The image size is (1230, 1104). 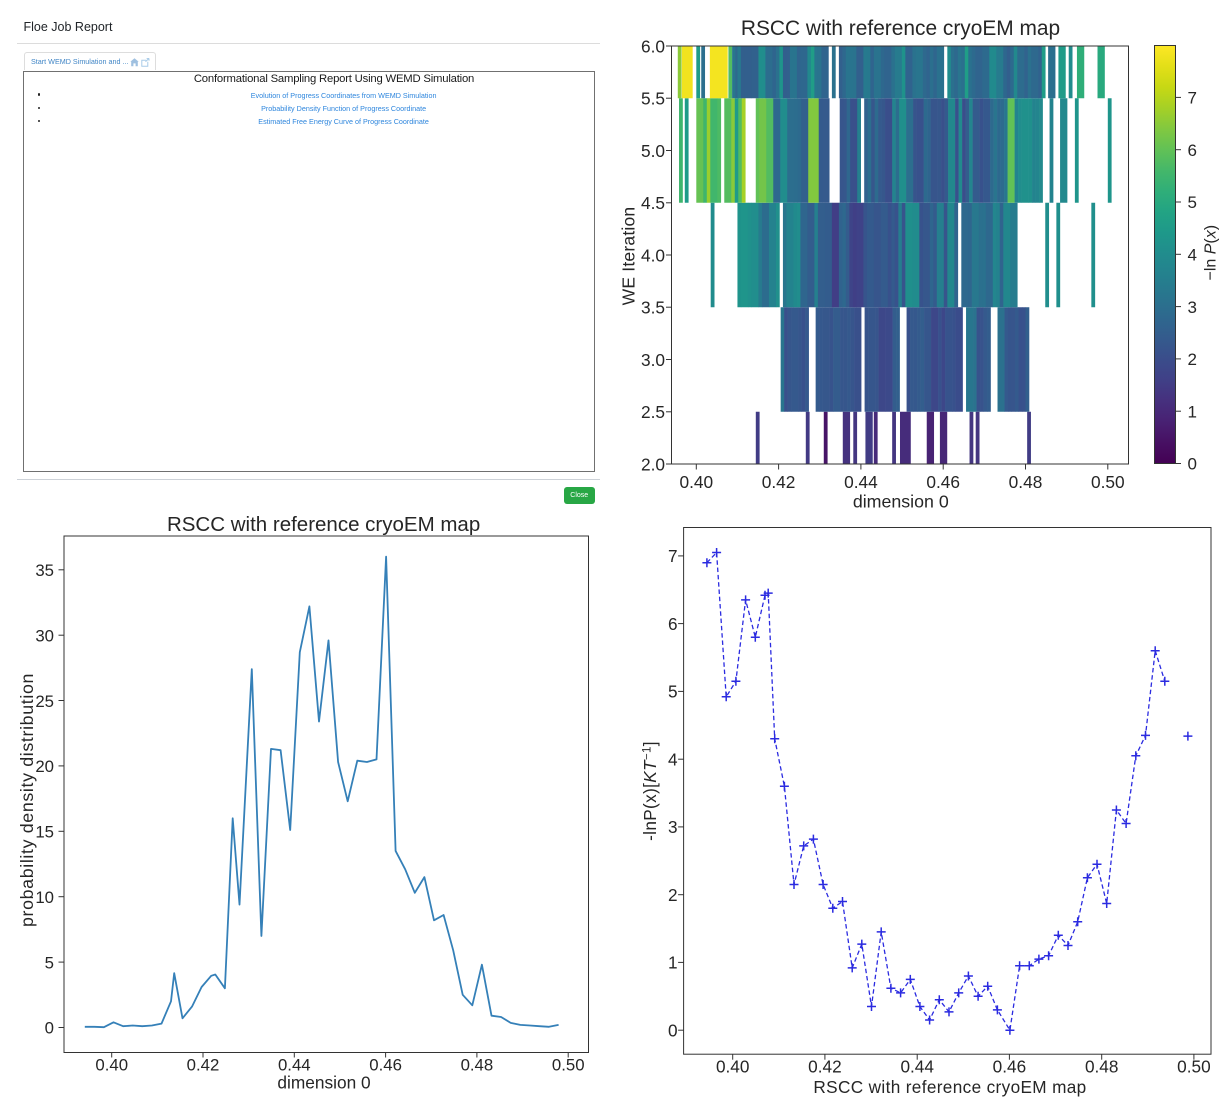 I want to click on svg-text: 25, so click(x=44, y=701).